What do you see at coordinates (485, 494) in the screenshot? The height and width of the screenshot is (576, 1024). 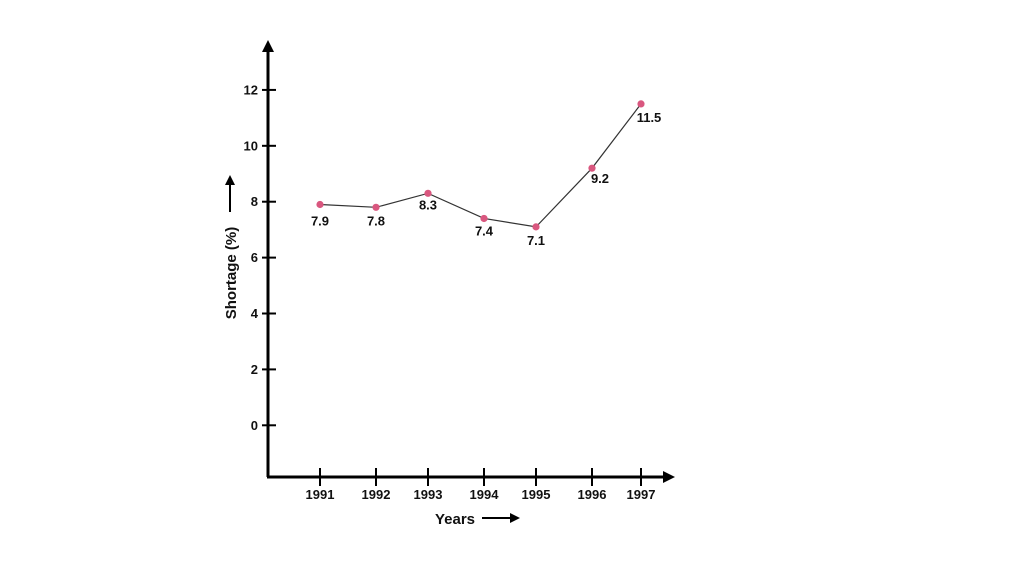 I see `x-tick-label: 1994` at bounding box center [485, 494].